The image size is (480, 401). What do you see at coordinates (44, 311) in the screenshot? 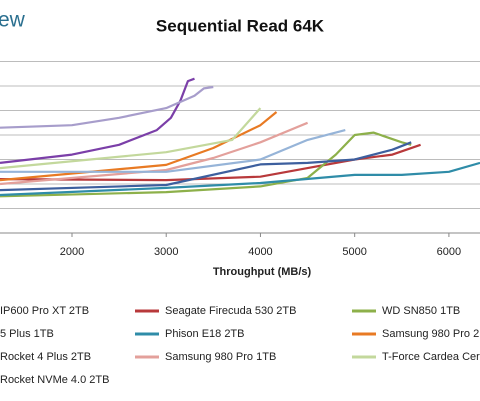
I see `legend-label: IP600 Pro XT 2TB` at bounding box center [44, 311].